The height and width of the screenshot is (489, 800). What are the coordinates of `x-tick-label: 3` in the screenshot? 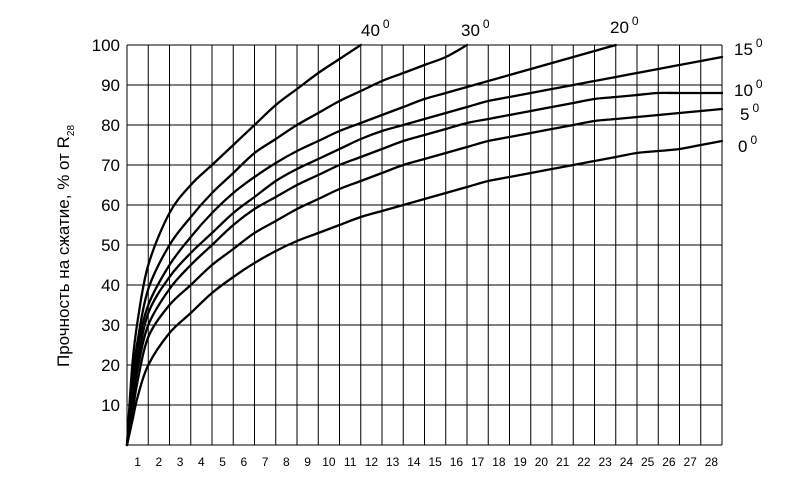 It's located at (180, 462).